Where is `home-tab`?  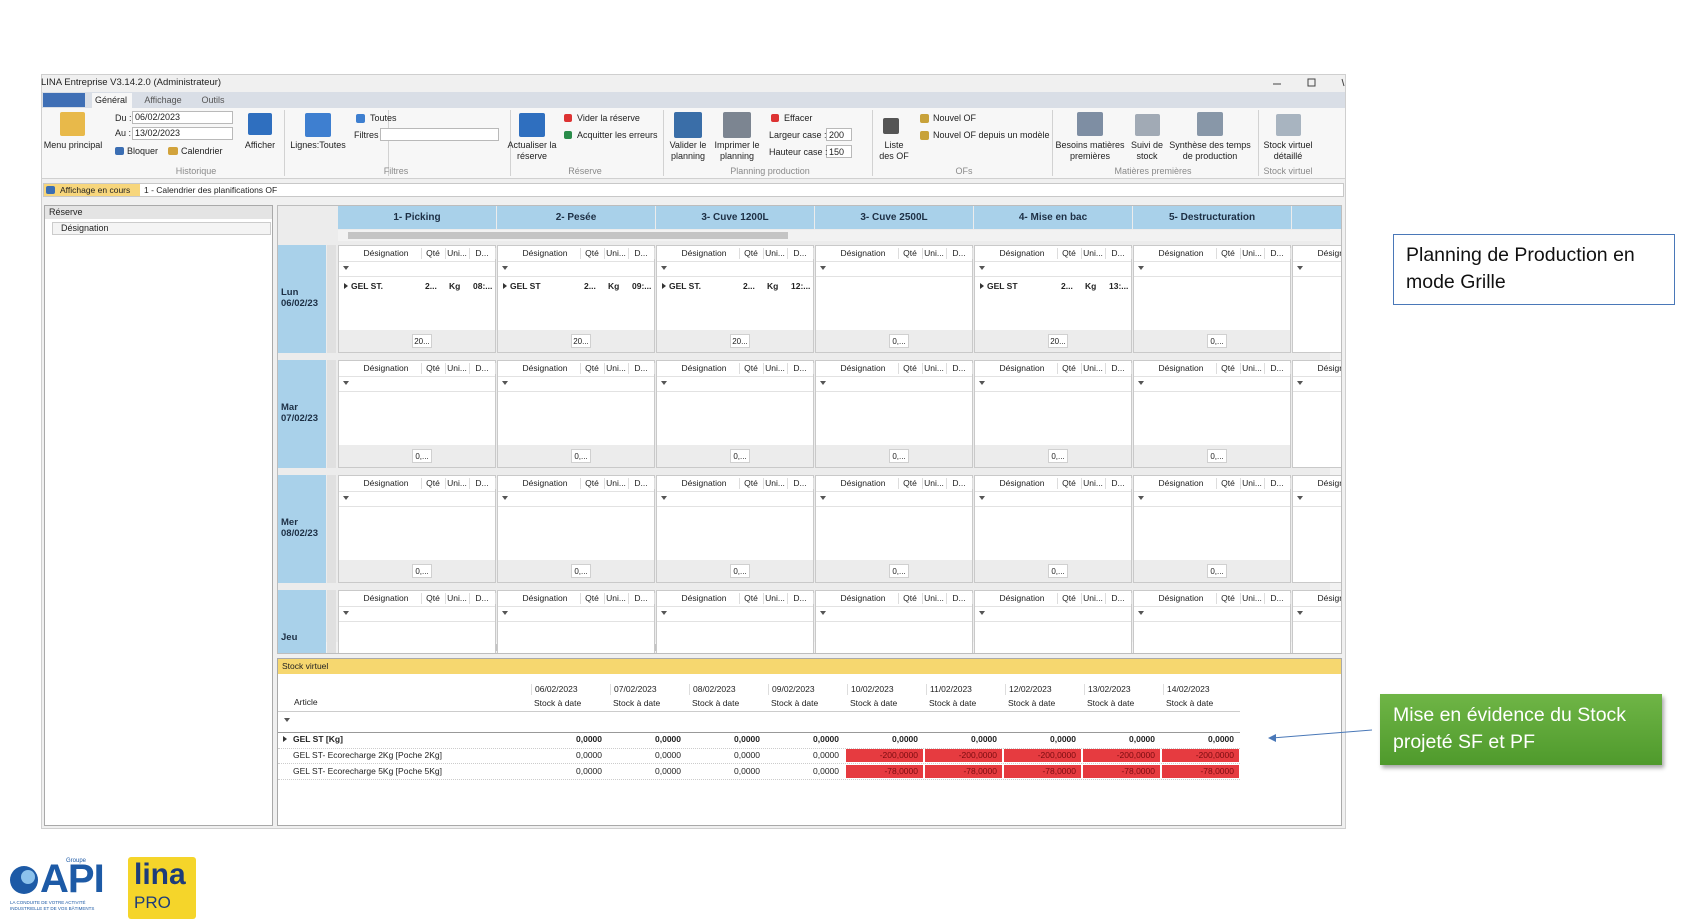
home-tab is located at coordinates (64, 100).